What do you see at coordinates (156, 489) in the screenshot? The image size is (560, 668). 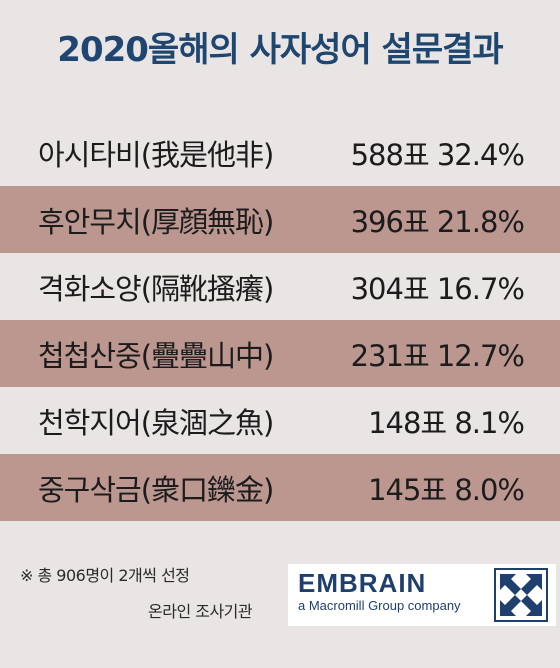 I see `phrase-label: 중구삭금(衆口鑠金)` at bounding box center [156, 489].